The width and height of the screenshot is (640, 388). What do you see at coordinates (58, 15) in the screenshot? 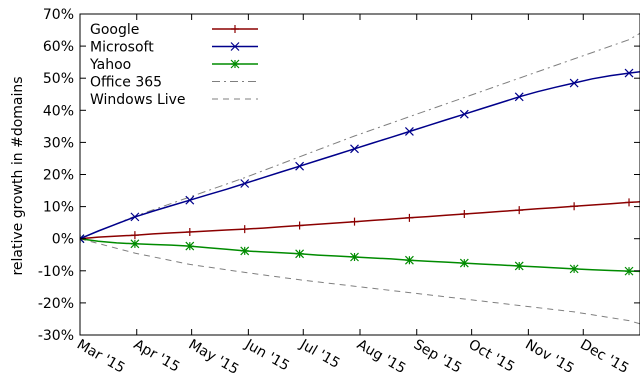
I see `y-tick-label: 70%` at bounding box center [58, 15].